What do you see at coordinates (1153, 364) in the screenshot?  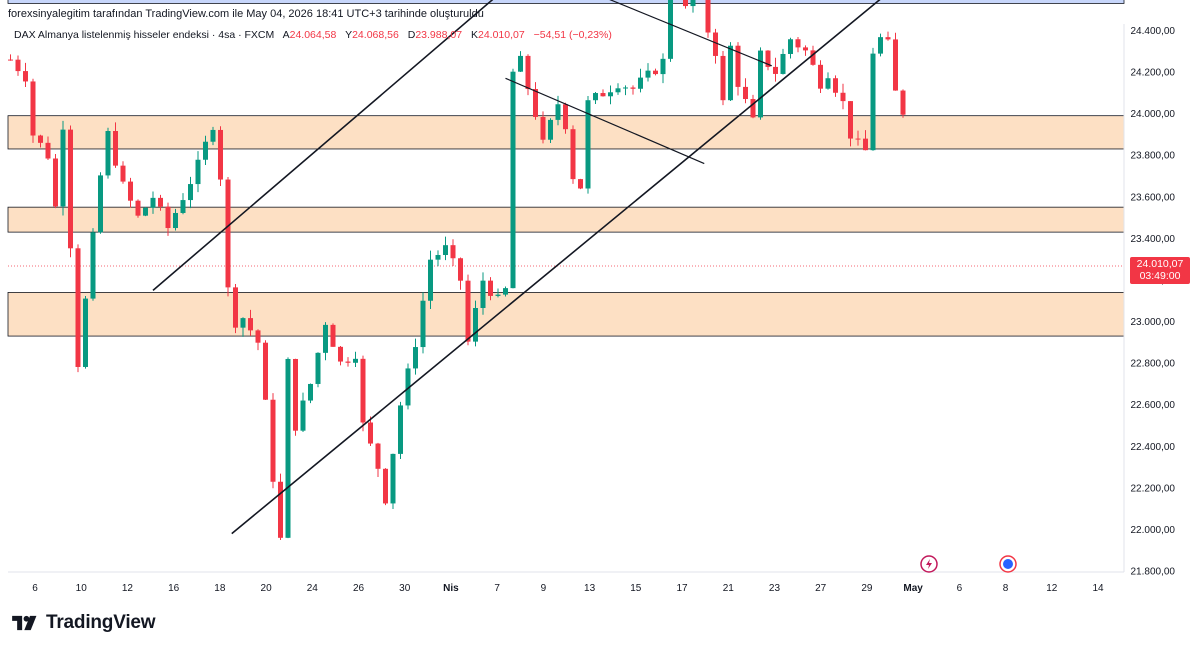 I see `price-tick-label: 22.800,00` at bounding box center [1153, 364].